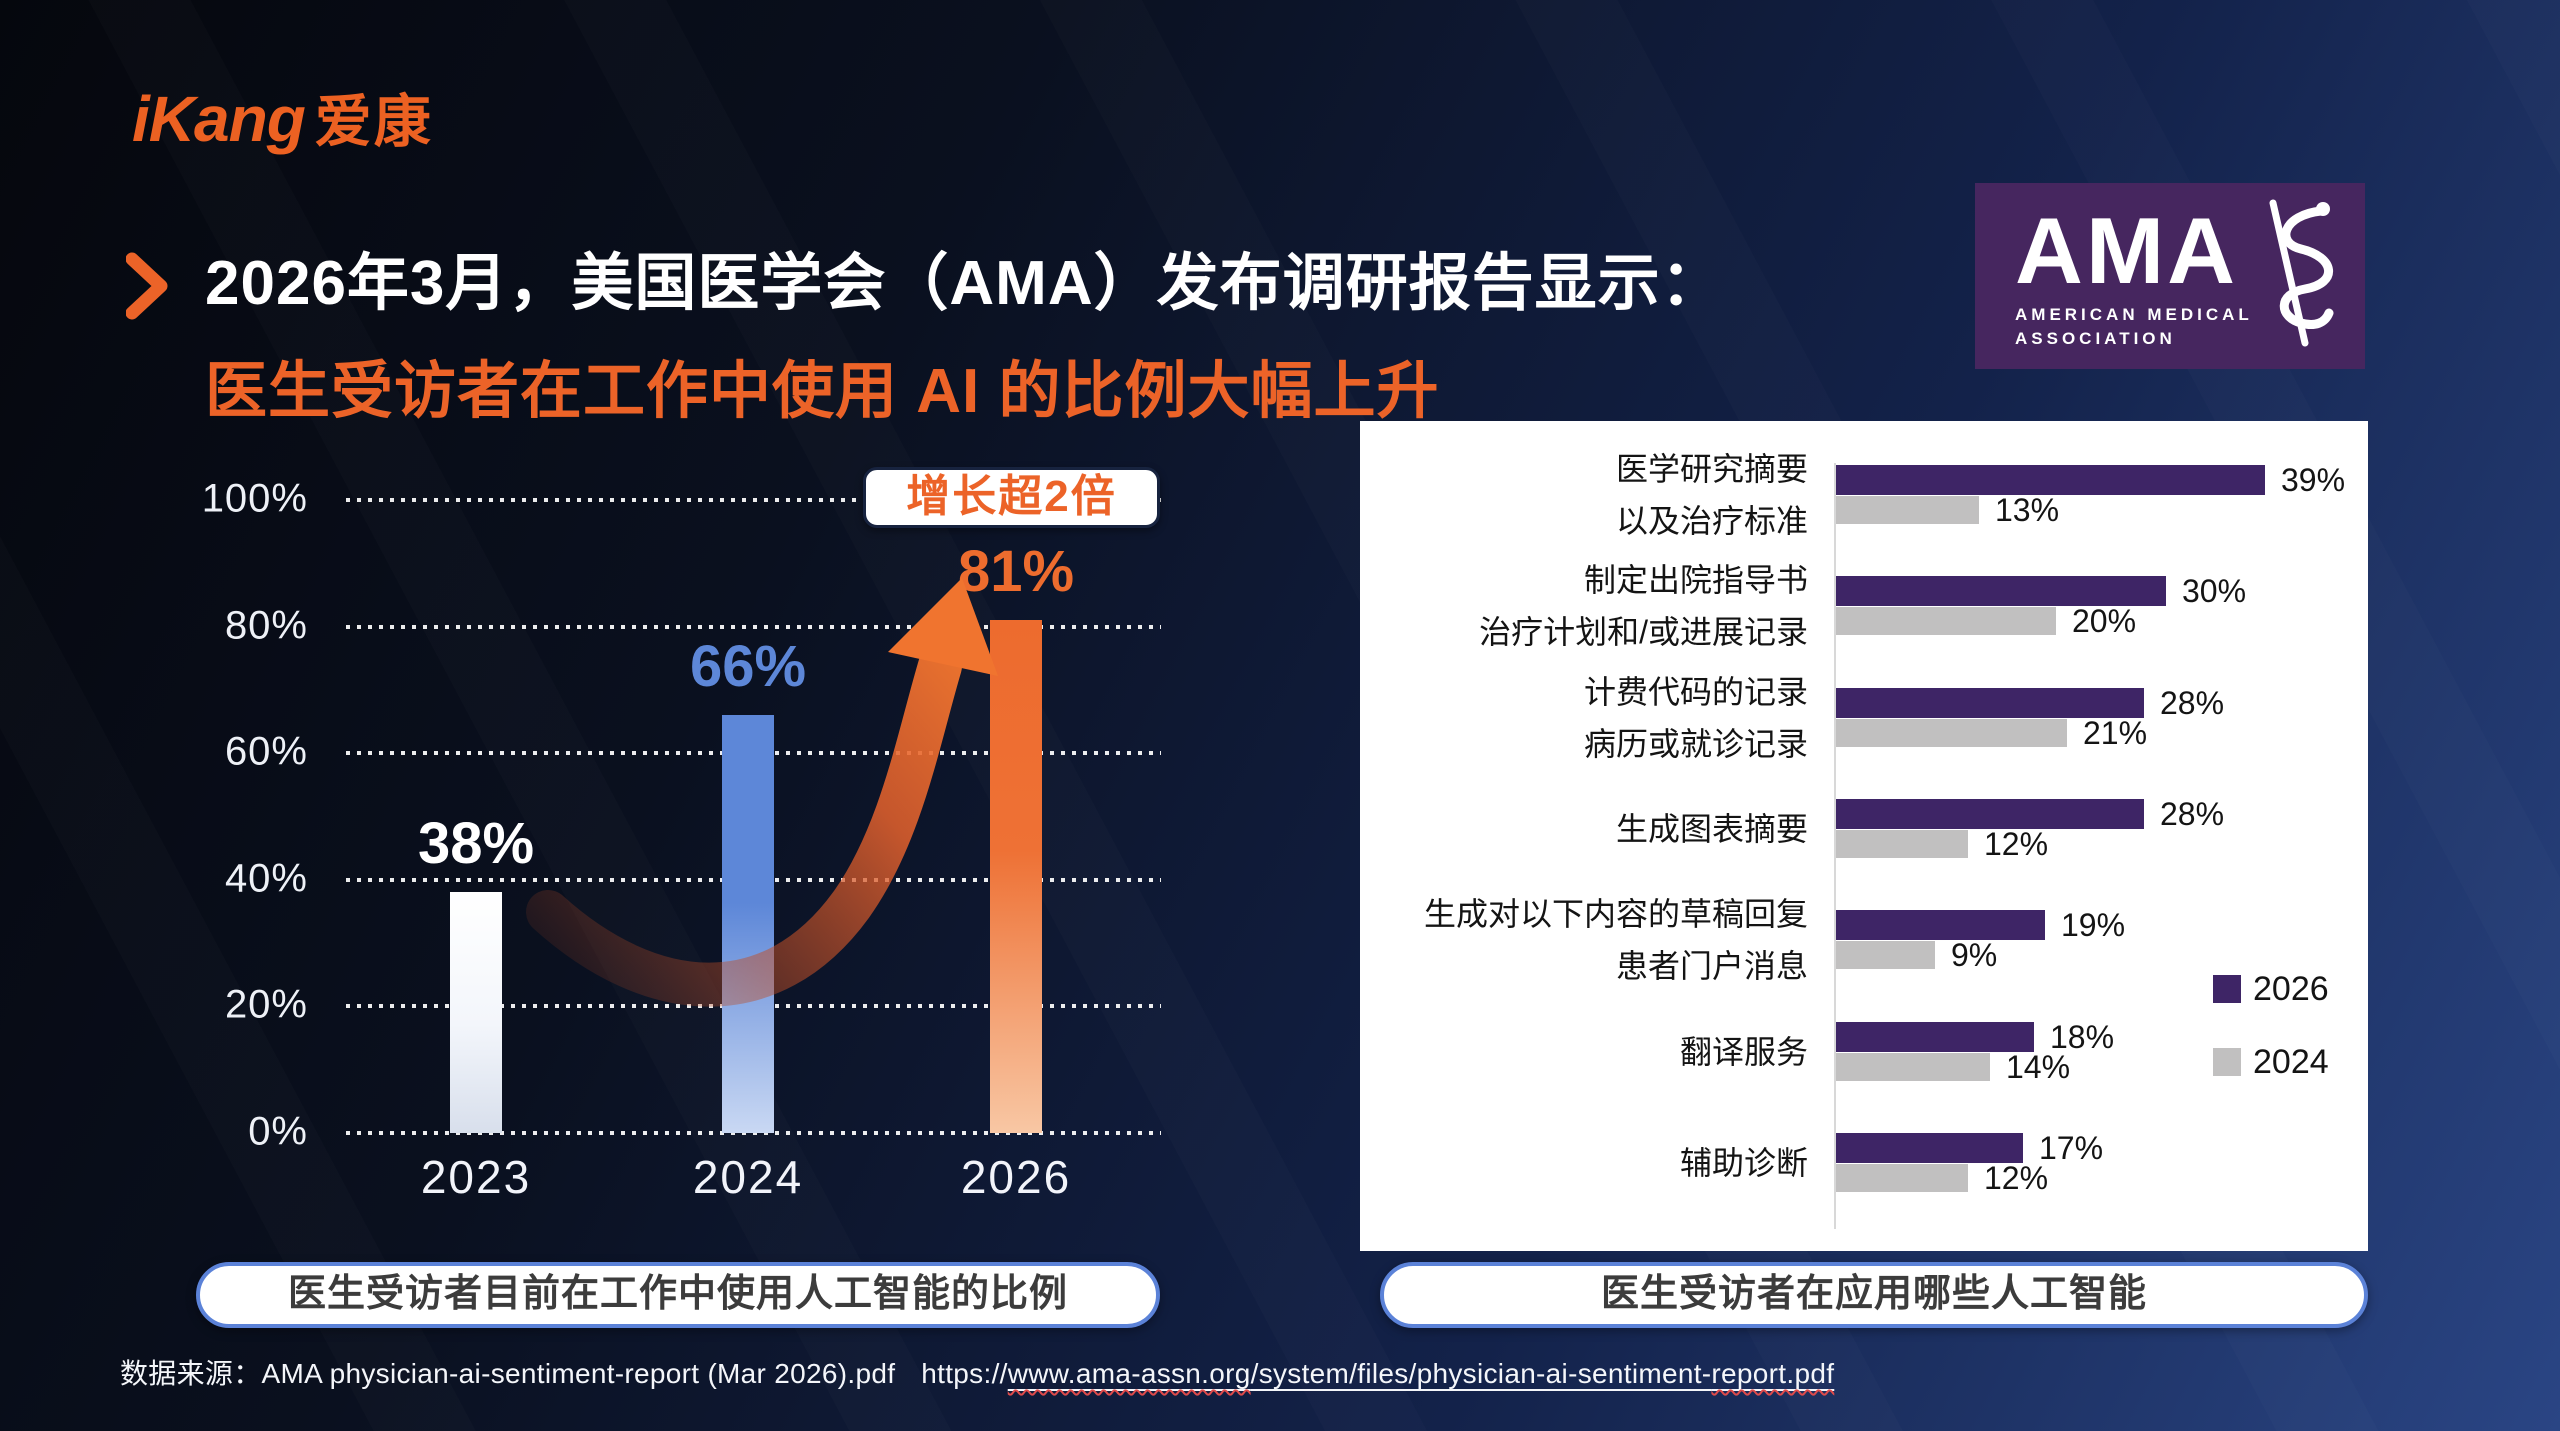 The height and width of the screenshot is (1431, 2560). I want to click on hbar-value: 17%, so click(2071, 1147).